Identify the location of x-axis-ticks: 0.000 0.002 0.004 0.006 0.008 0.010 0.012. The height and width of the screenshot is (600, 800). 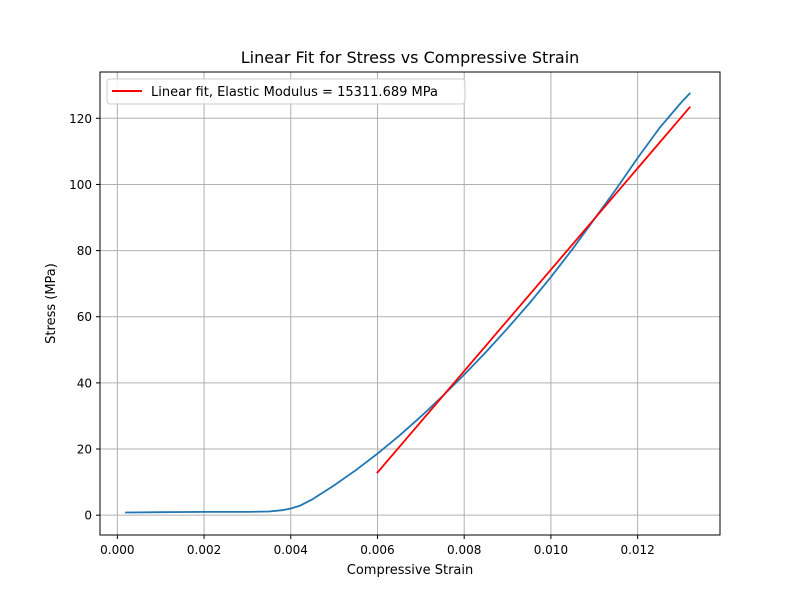
(377, 546).